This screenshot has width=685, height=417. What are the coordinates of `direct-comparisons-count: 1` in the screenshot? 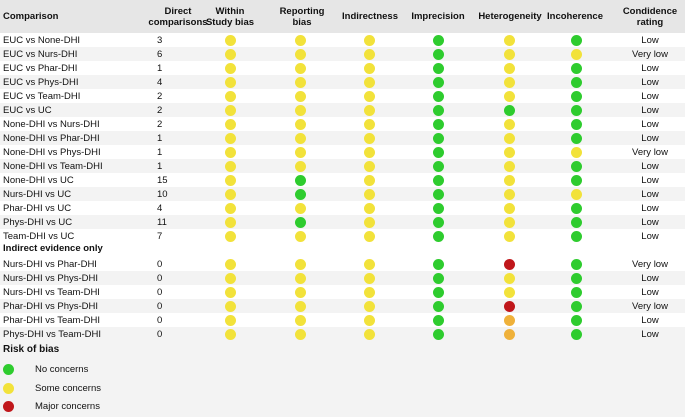 It's located at (160, 68).